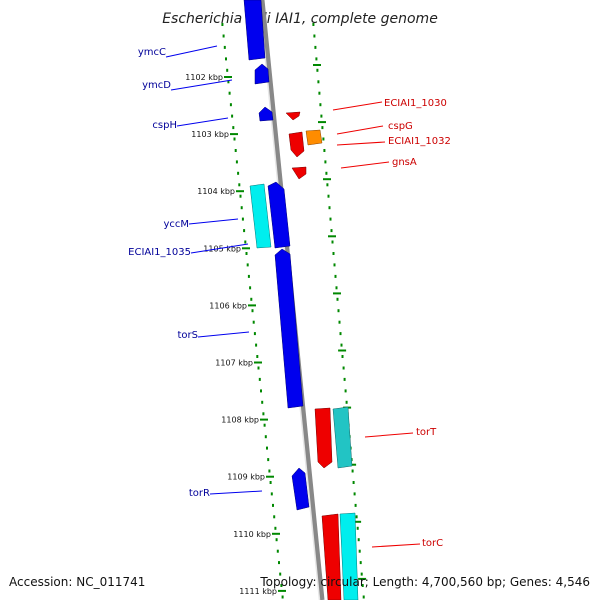 This screenshot has height=600, width=600. Describe the element at coordinates (204, 77) in the screenshot. I see `kbp-label: 1102 kbp` at that location.